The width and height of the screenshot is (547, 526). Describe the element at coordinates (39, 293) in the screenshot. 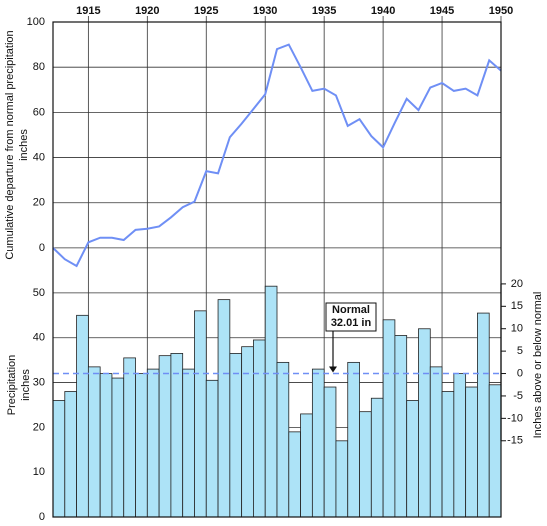

I see `y-tick-label: 50` at that location.